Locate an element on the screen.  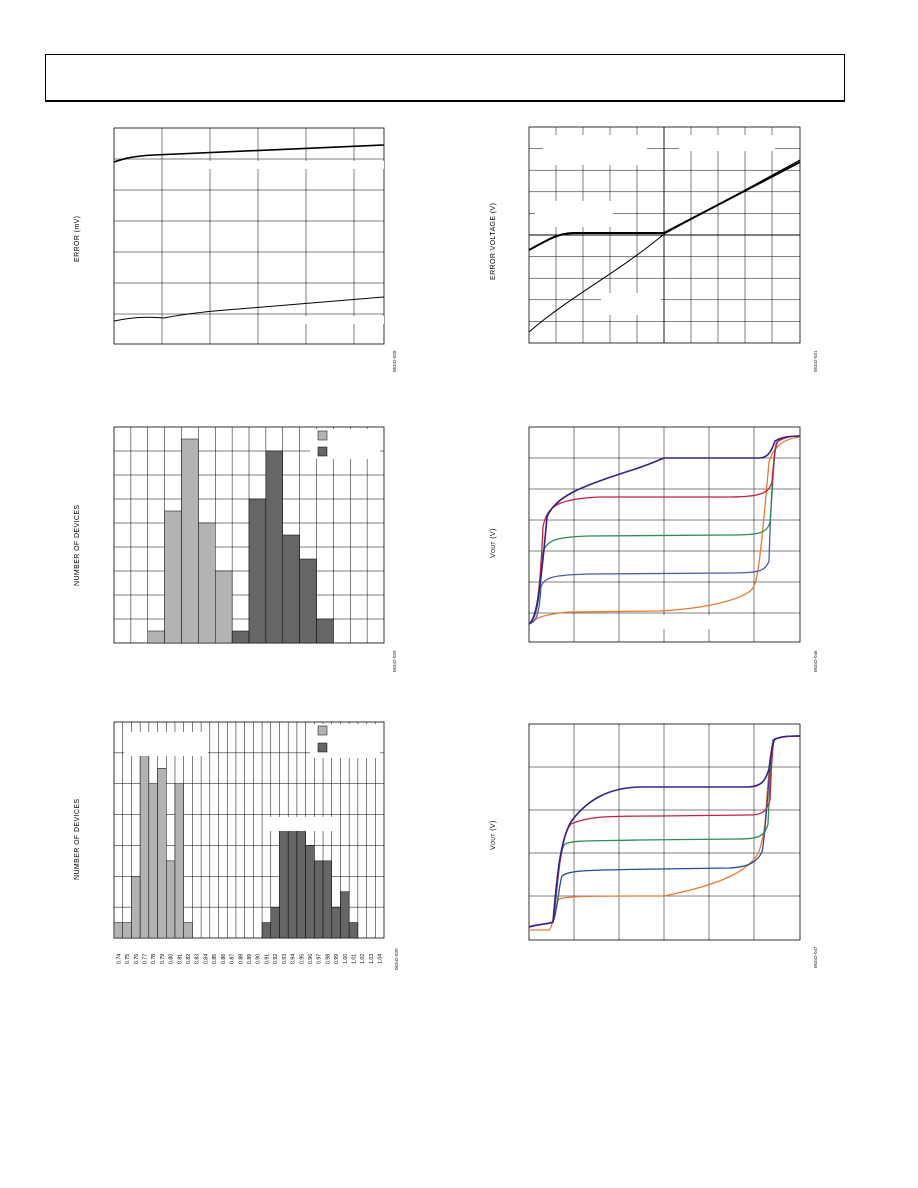
x-tick-label: 0.86 is located at coordinates (224, 959).